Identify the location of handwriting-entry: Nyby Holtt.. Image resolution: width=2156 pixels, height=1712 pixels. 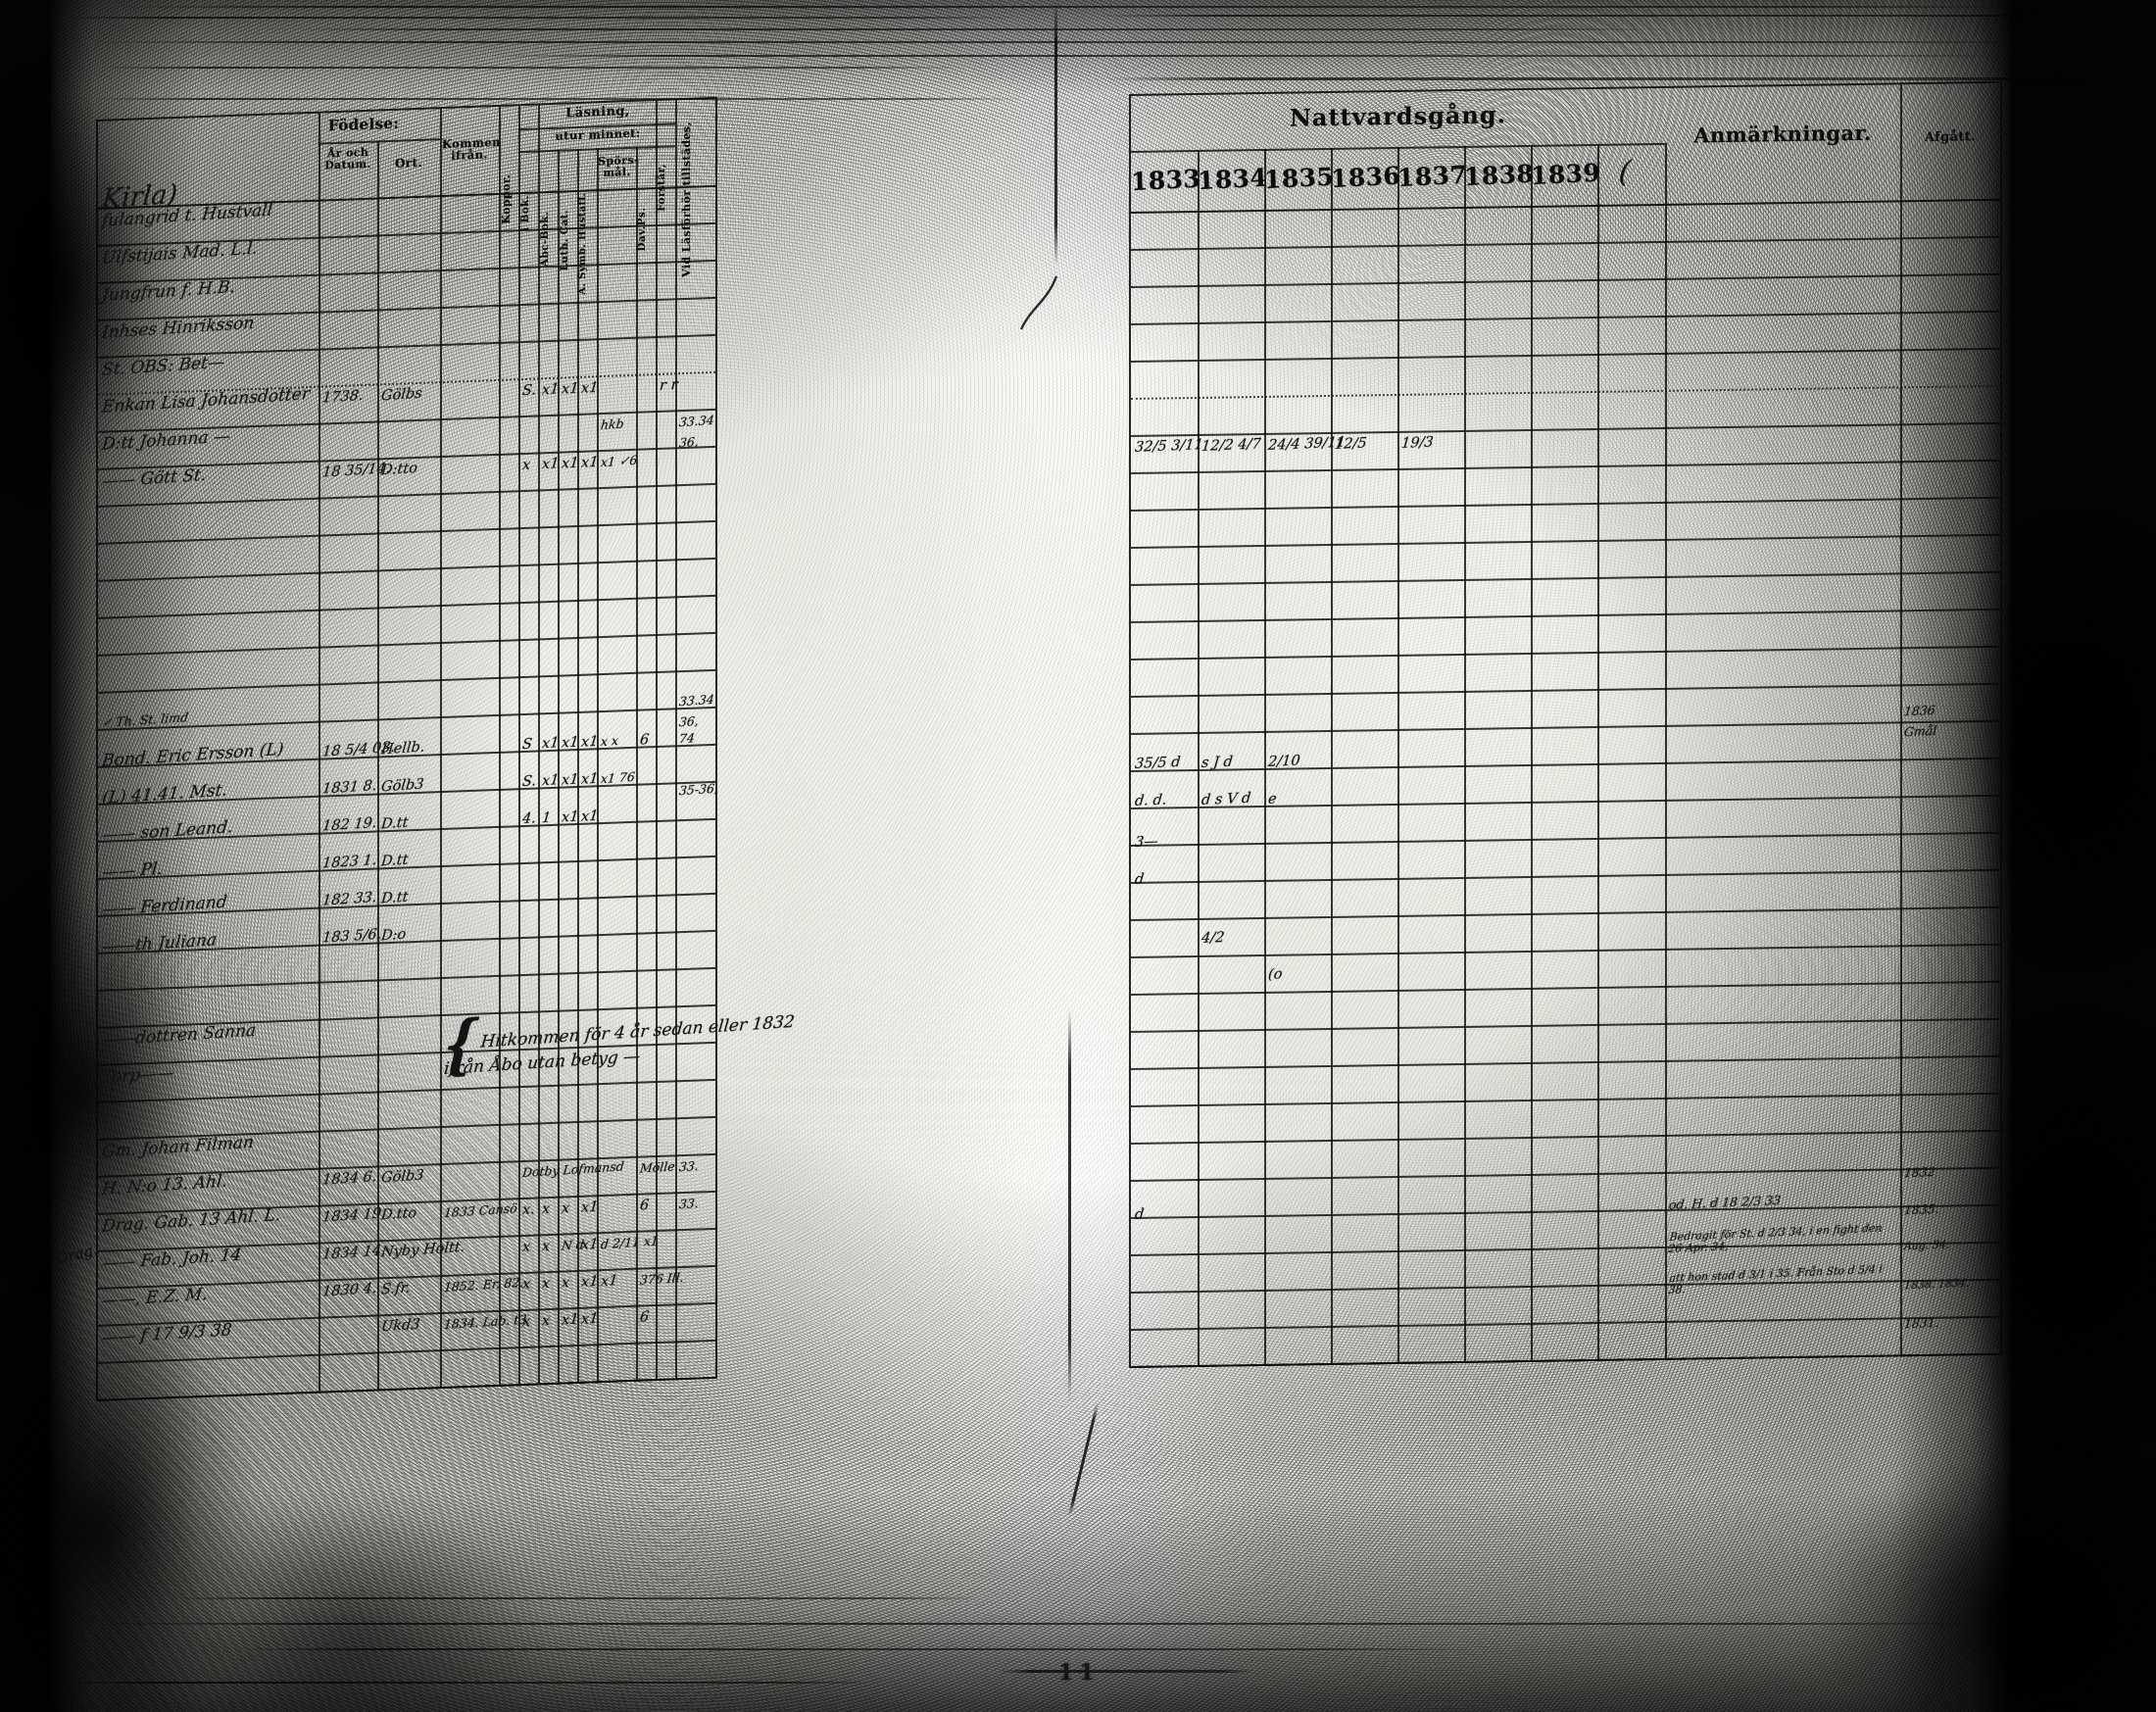
(423, 1250).